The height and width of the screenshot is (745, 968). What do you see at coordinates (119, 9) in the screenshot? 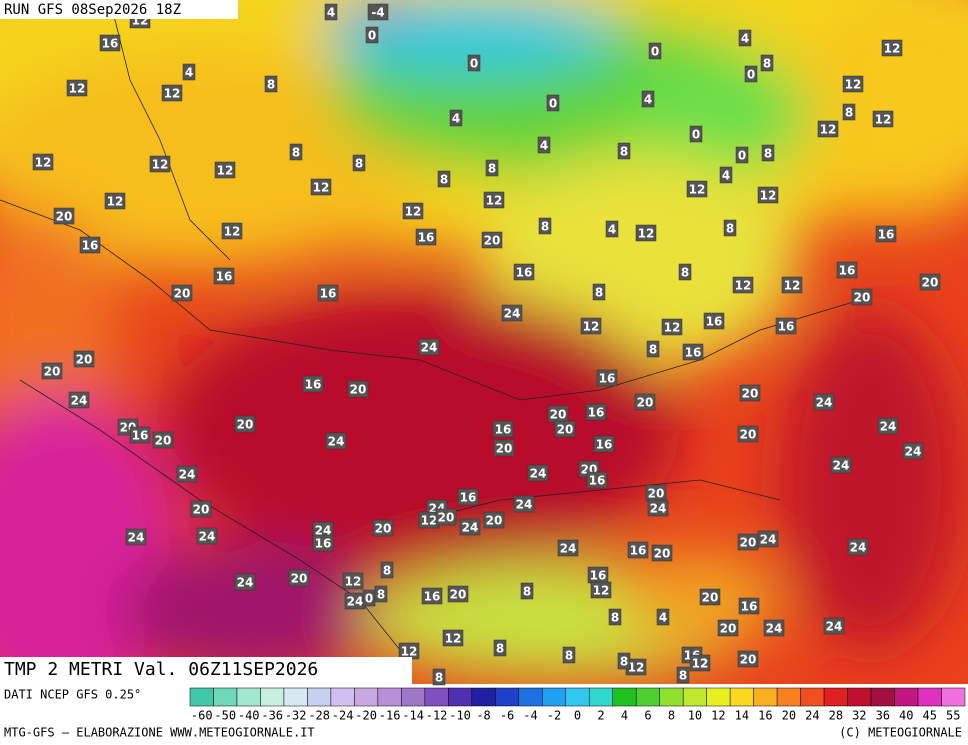
I see `run-box` at bounding box center [119, 9].